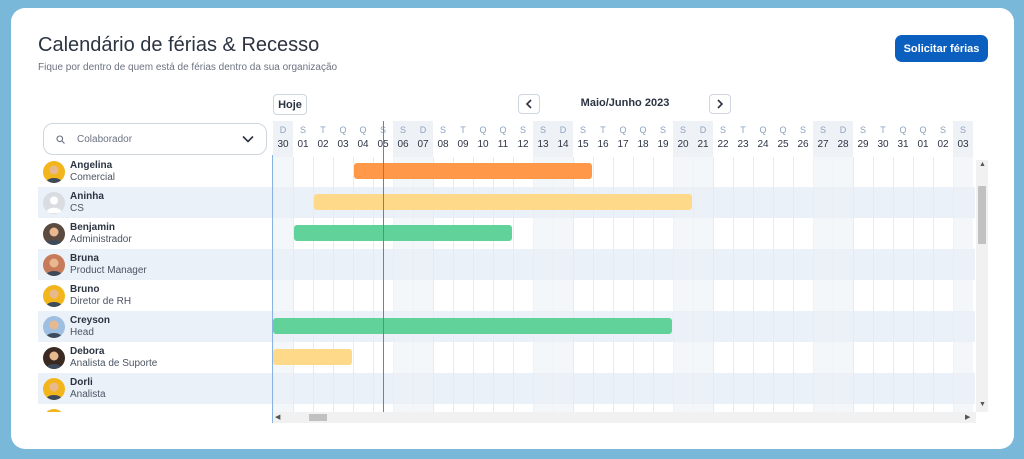  Describe the element at coordinates (763, 144) in the screenshot. I see `day-number: 24` at that location.